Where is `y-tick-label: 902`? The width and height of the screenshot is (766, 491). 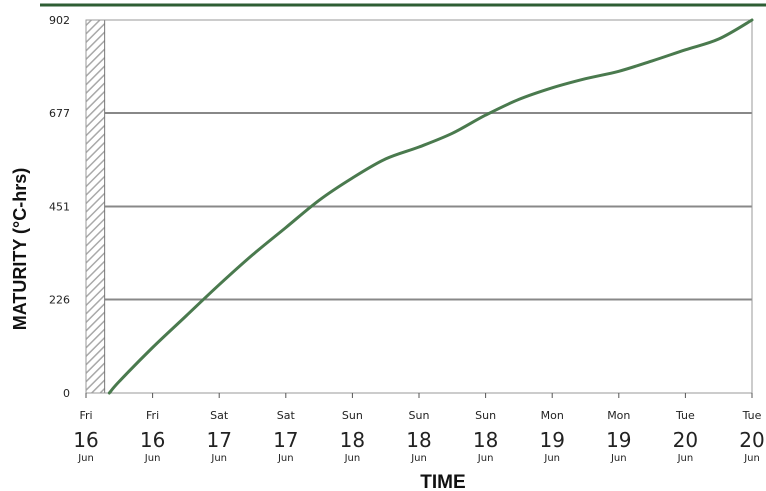
y-tick-label: 902 is located at coordinates (59, 20).